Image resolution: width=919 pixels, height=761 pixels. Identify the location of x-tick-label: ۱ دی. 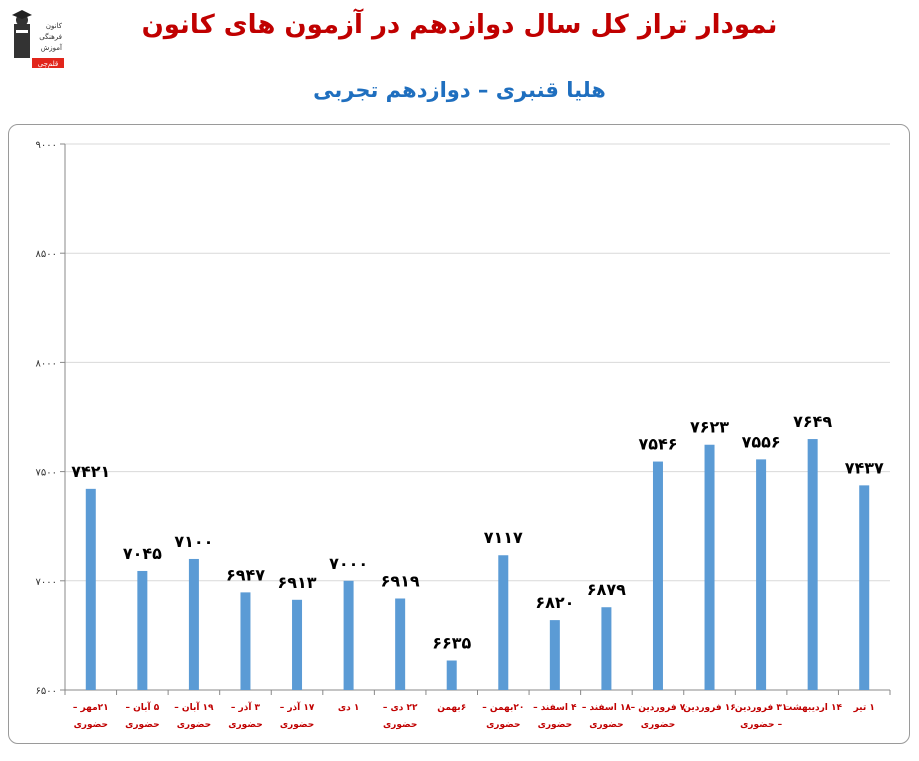
(349, 708).